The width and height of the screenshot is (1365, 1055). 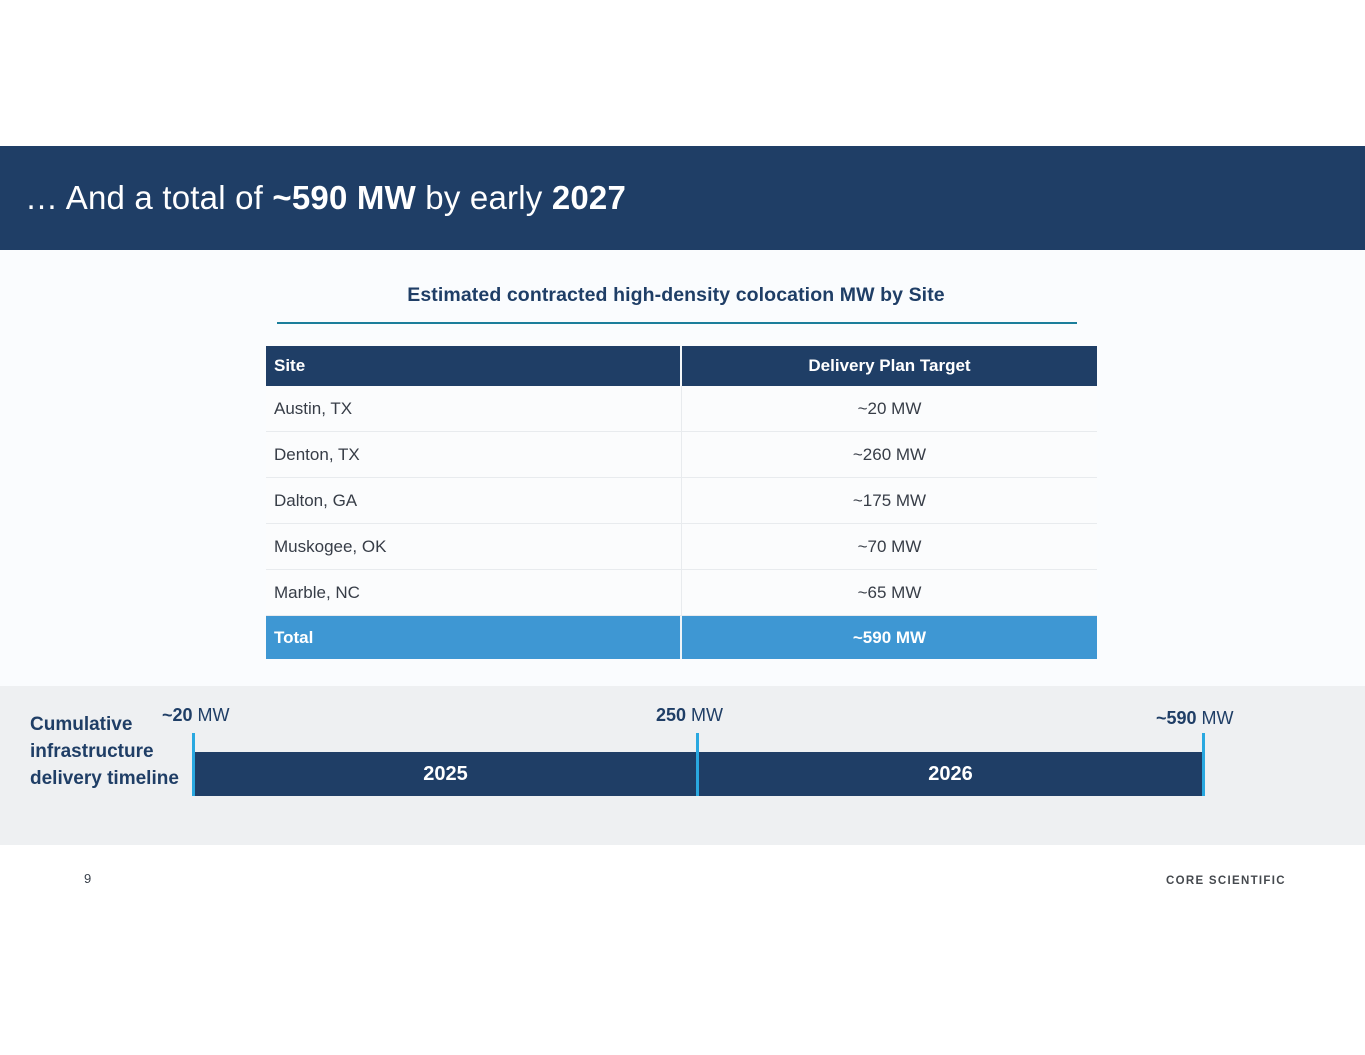 I want to click on timeline-marker-20mw: ~20 MW, so click(x=196, y=715).